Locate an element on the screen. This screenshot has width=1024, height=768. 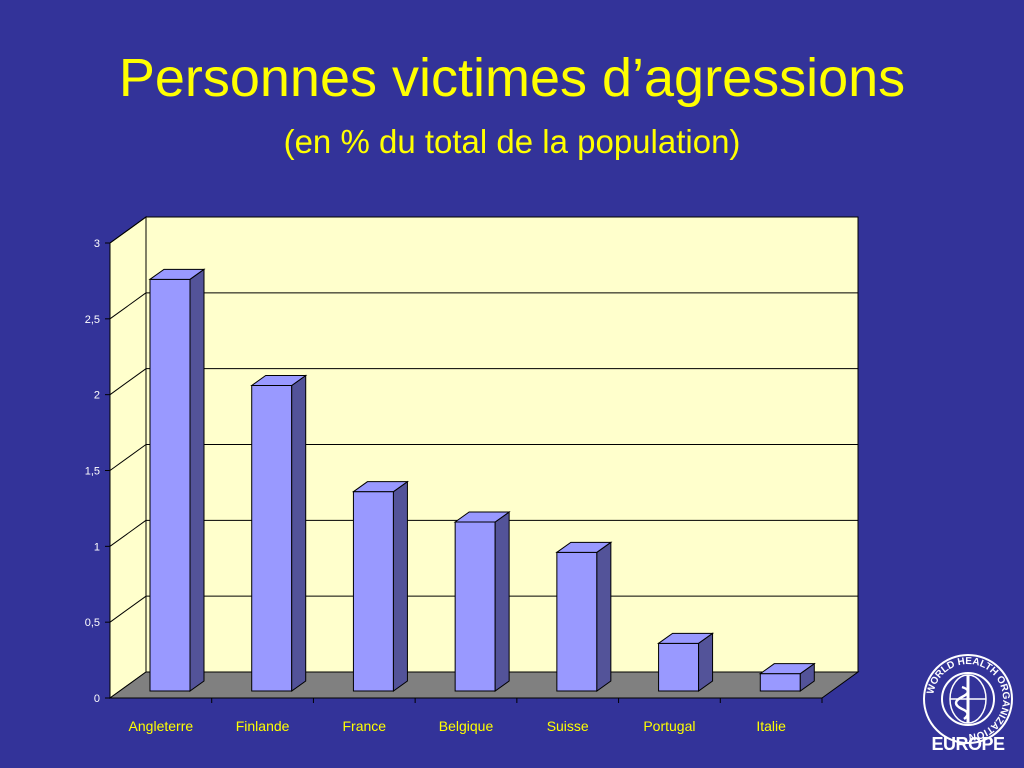
x-tick-label: Angleterre is located at coordinates (161, 726).